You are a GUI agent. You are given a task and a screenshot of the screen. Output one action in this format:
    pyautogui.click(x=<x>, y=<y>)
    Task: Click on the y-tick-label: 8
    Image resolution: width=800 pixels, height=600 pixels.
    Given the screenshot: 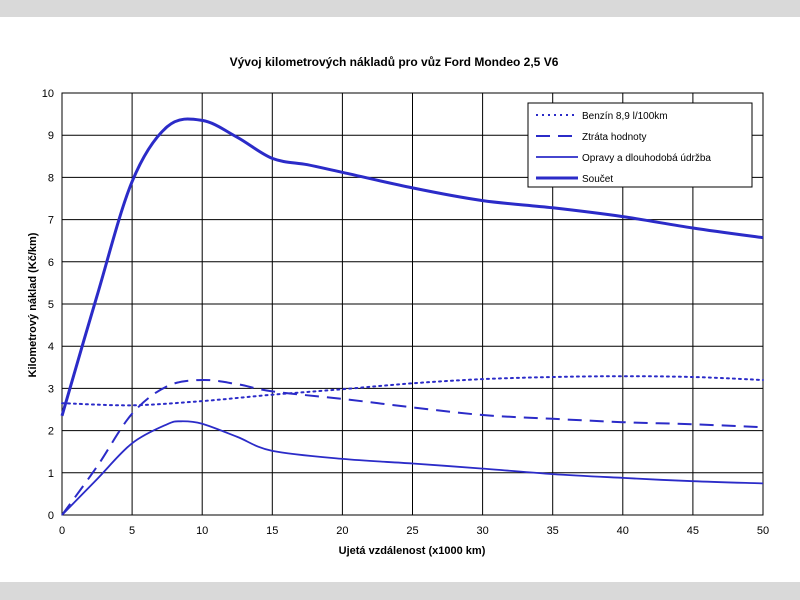 What is the action you would take?
    pyautogui.click(x=51, y=178)
    